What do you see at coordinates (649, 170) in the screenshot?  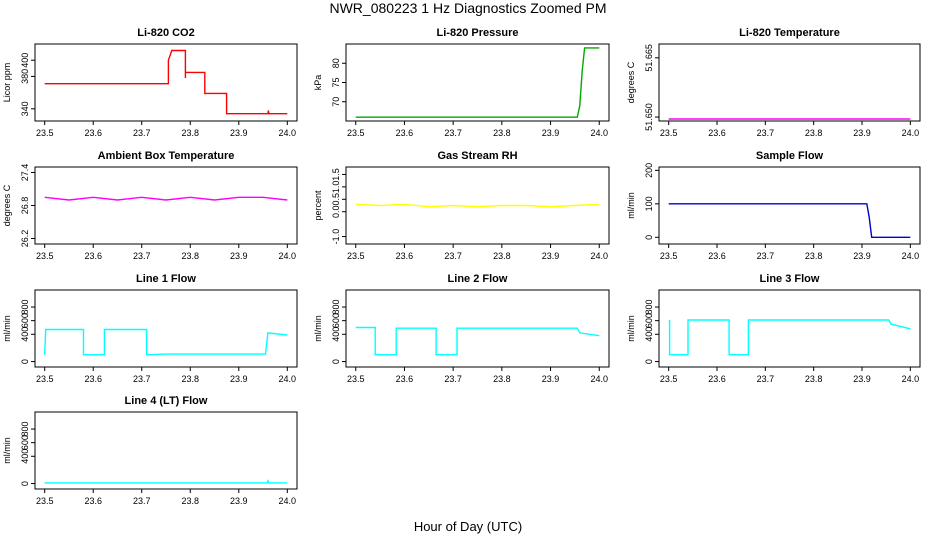 I see `y-tick-label: 200` at bounding box center [649, 170].